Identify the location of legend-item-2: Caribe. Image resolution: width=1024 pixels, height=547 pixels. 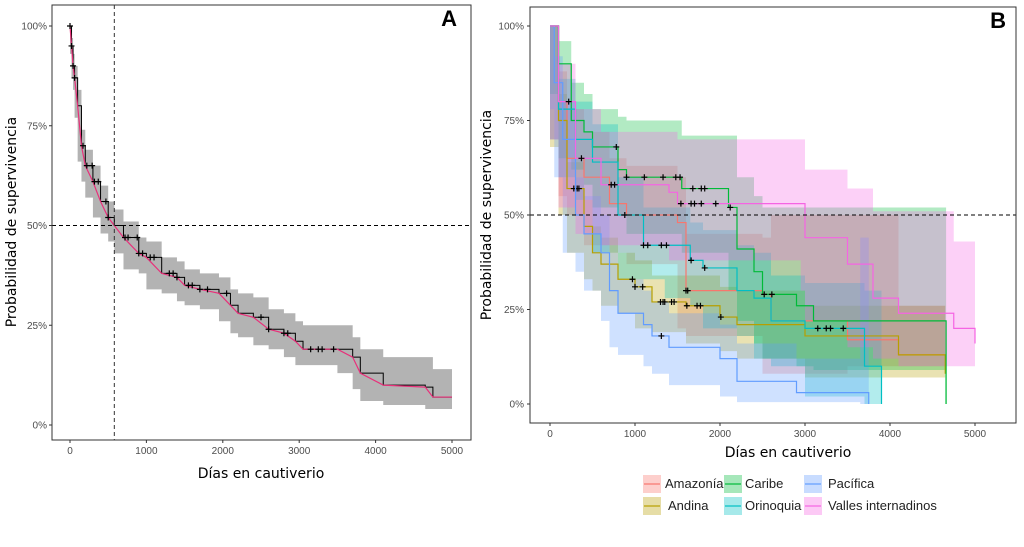
(753, 484).